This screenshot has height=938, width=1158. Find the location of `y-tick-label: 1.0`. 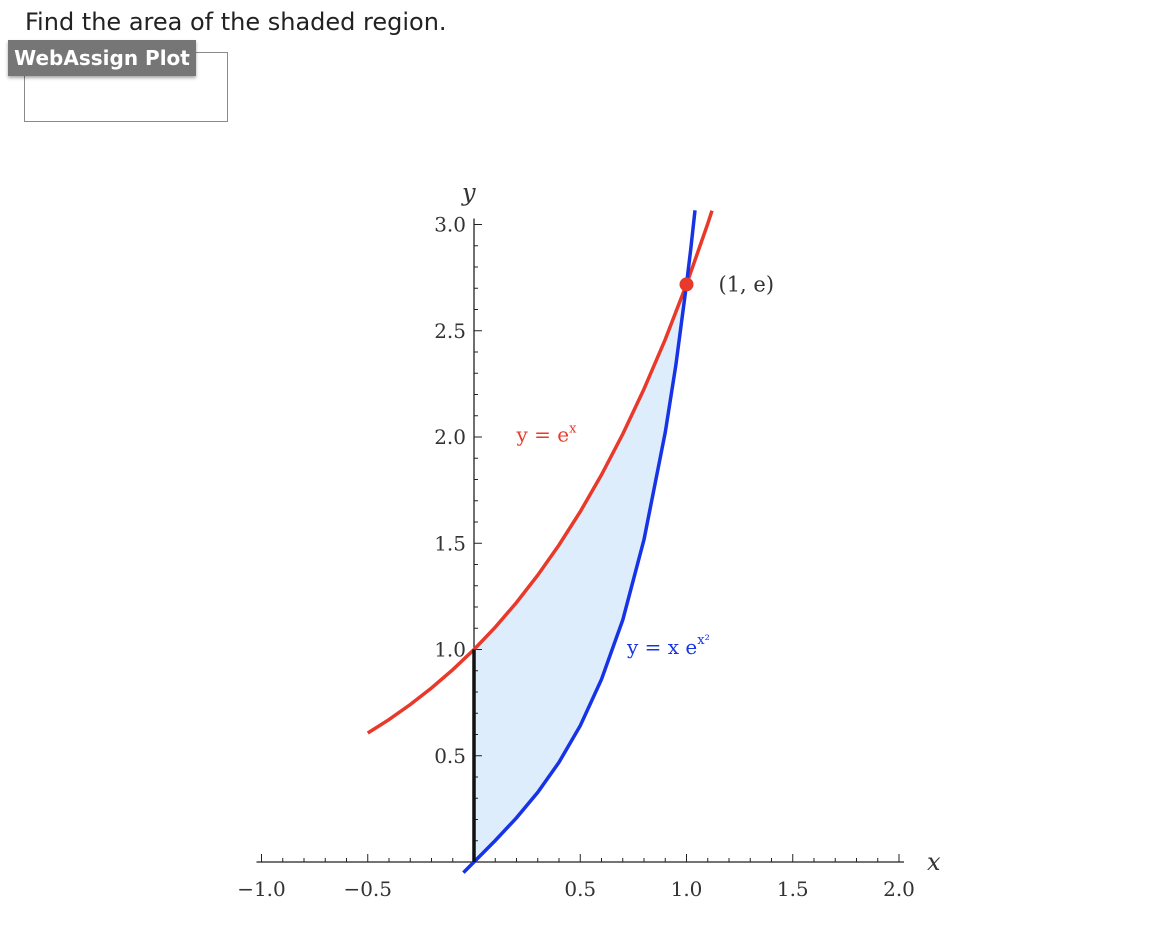

y-tick-label: 1.0 is located at coordinates (450, 650).